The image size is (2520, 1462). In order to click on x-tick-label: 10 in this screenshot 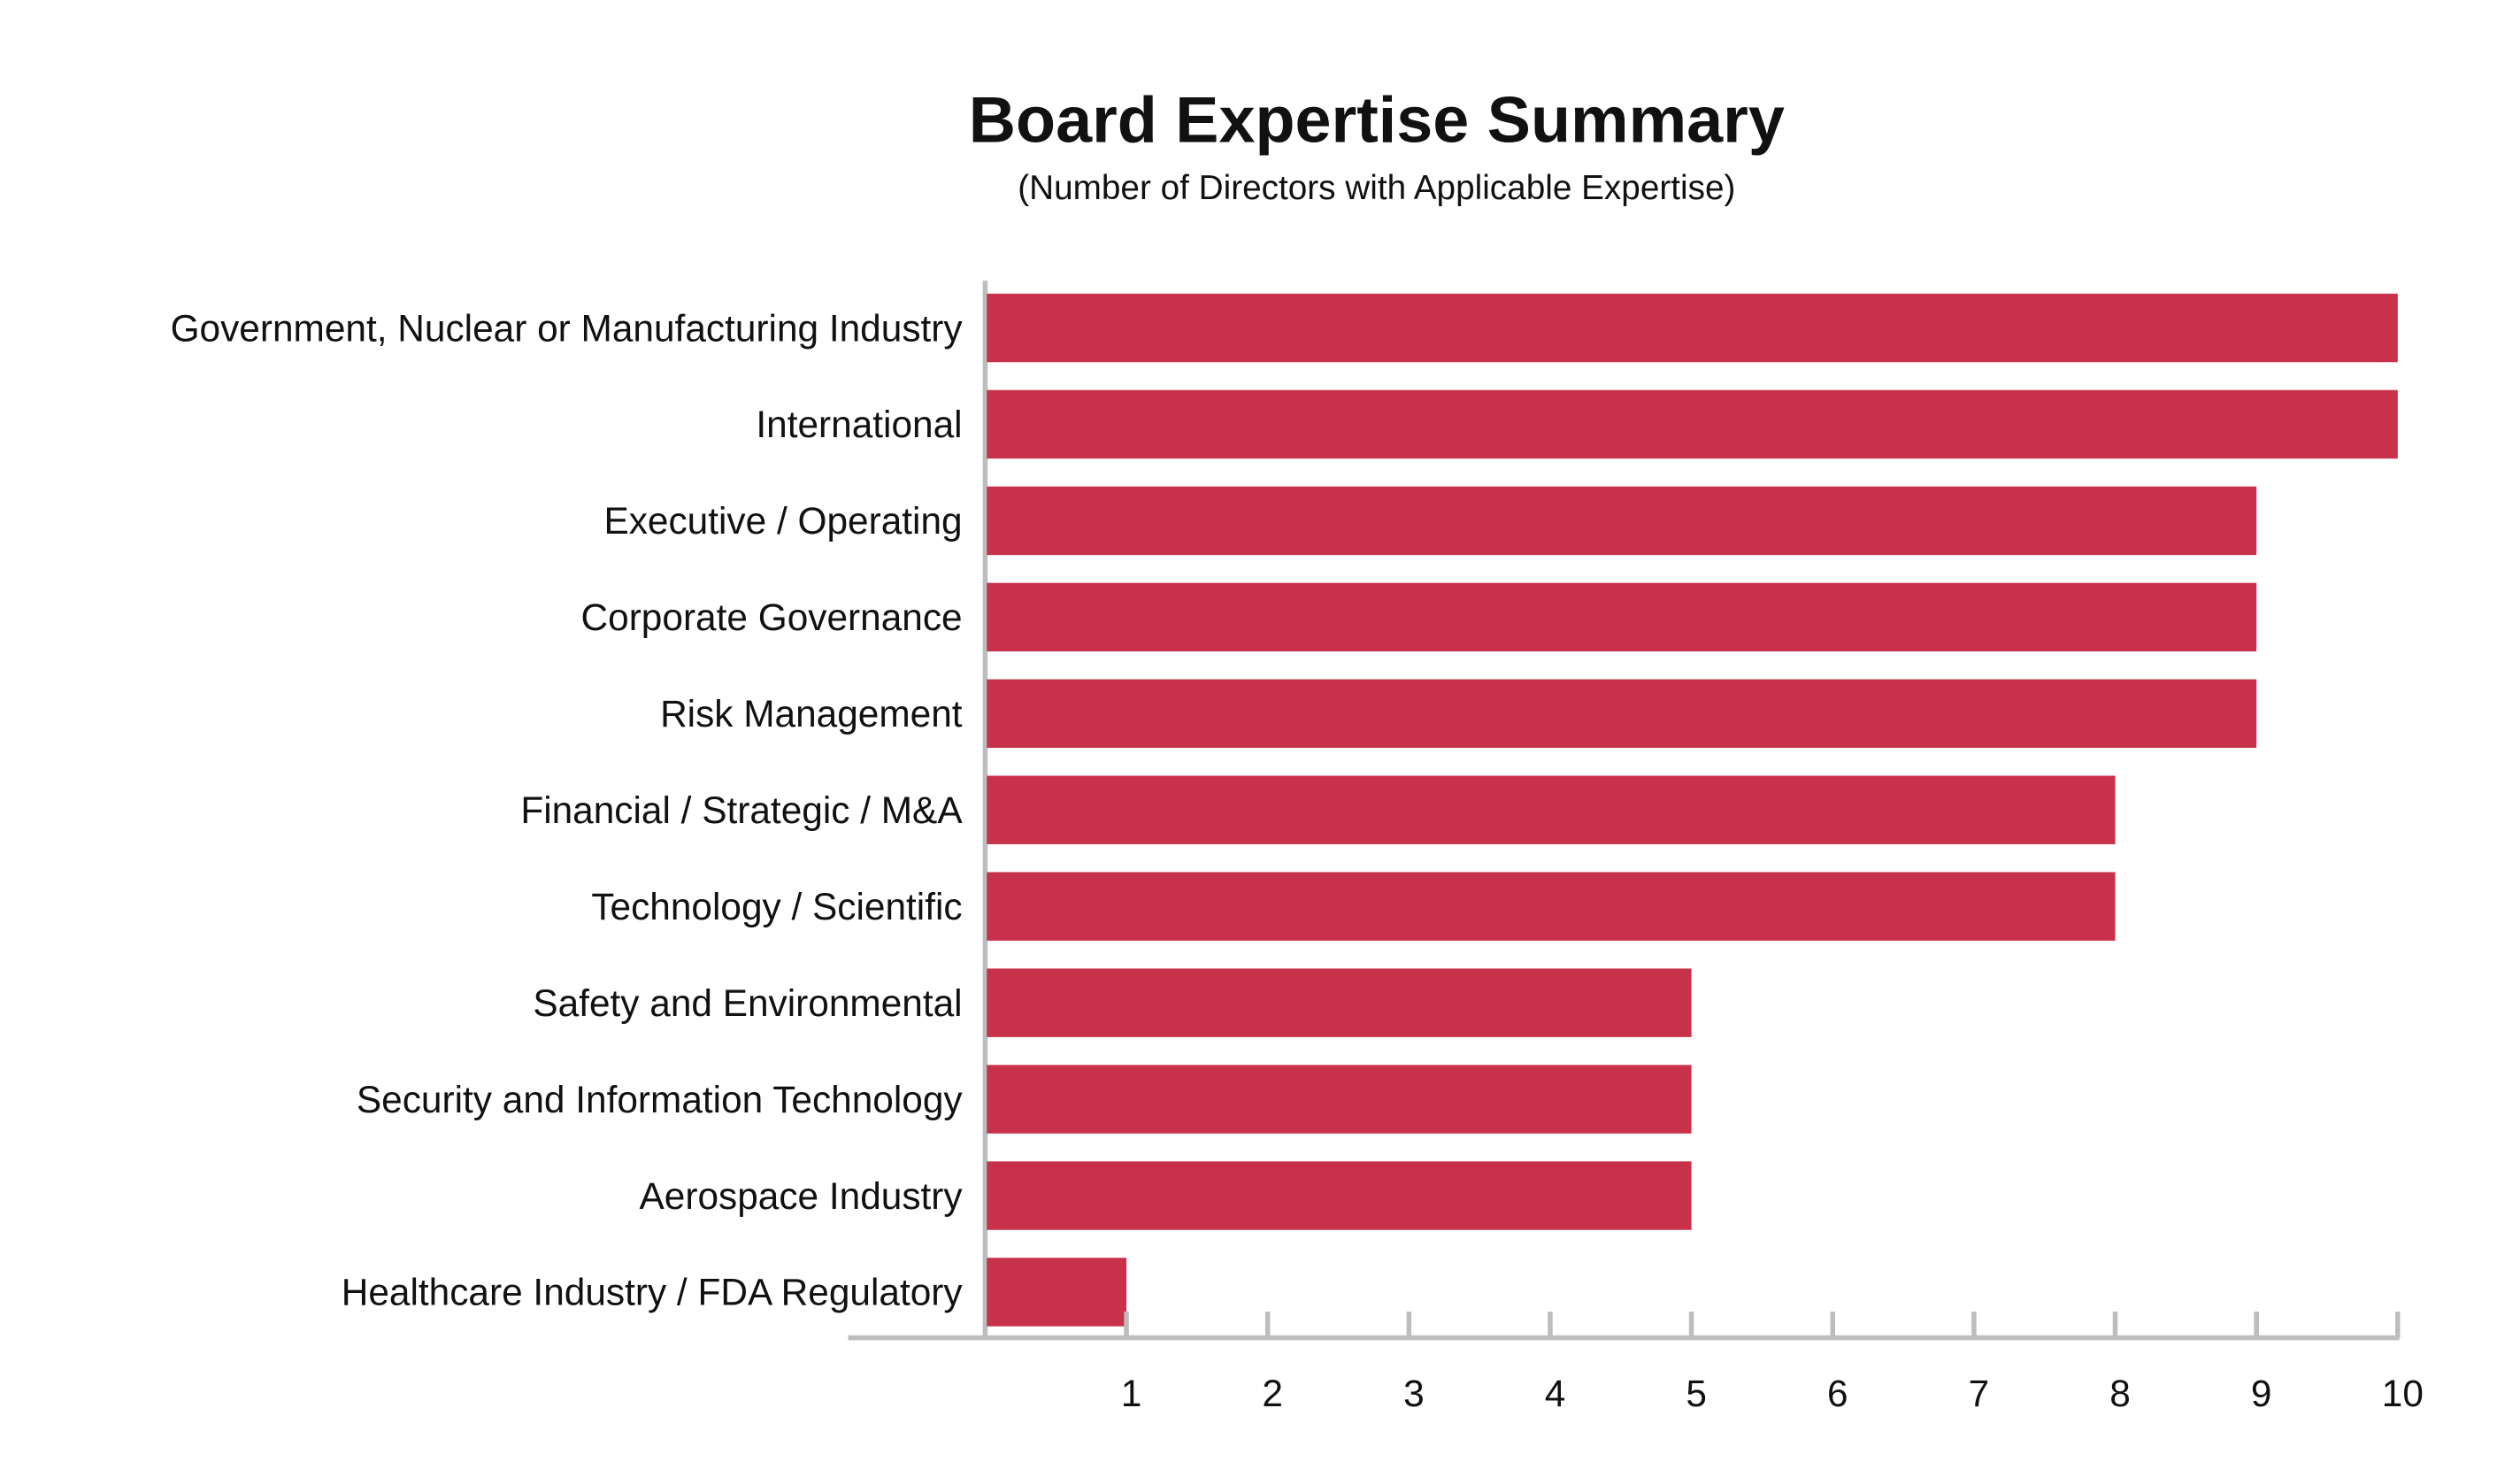, I will do `click(2403, 1393)`.